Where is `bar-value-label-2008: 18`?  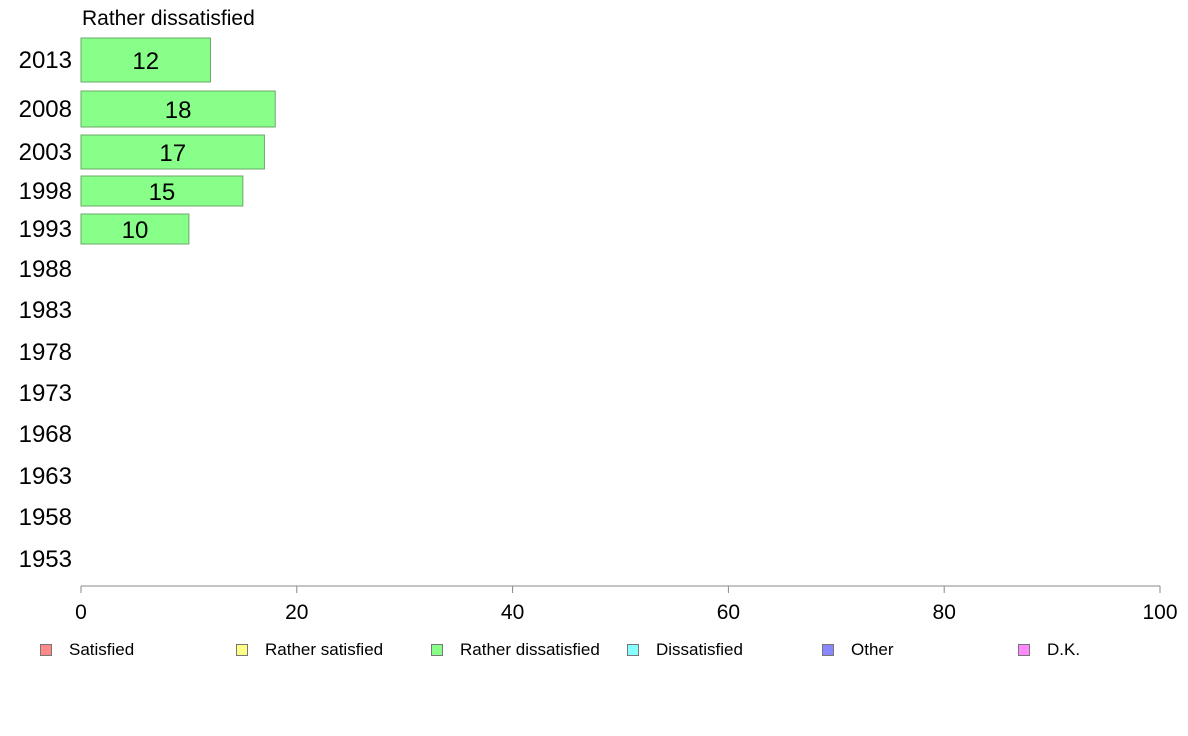 bar-value-label-2008: 18 is located at coordinates (178, 110).